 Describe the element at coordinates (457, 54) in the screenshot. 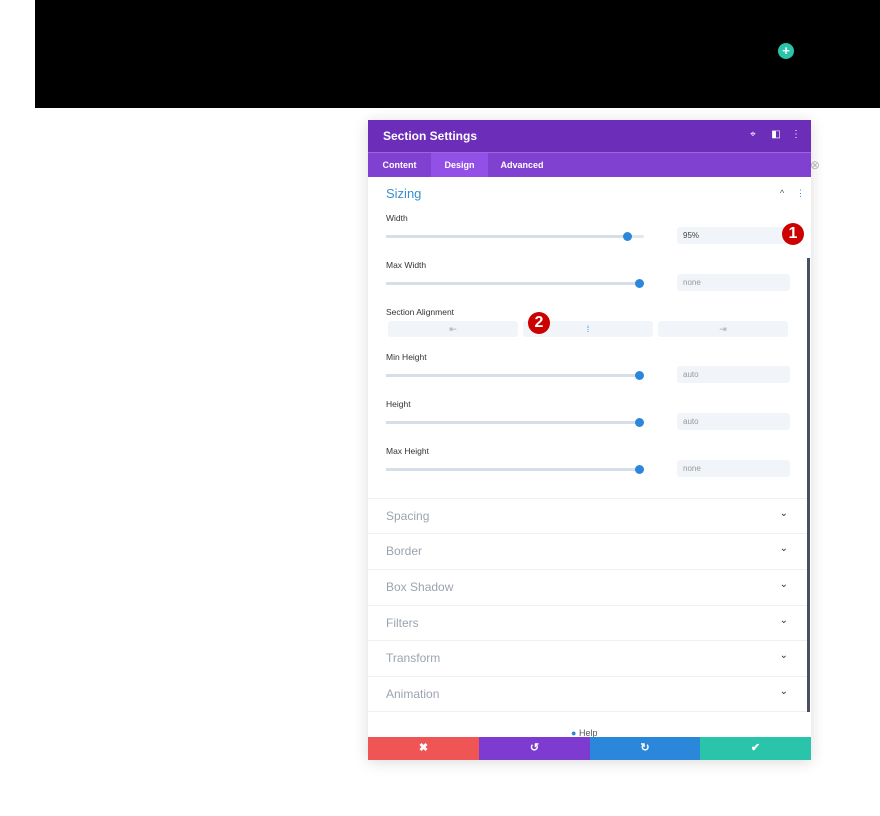

I see `black-section-banner` at that location.